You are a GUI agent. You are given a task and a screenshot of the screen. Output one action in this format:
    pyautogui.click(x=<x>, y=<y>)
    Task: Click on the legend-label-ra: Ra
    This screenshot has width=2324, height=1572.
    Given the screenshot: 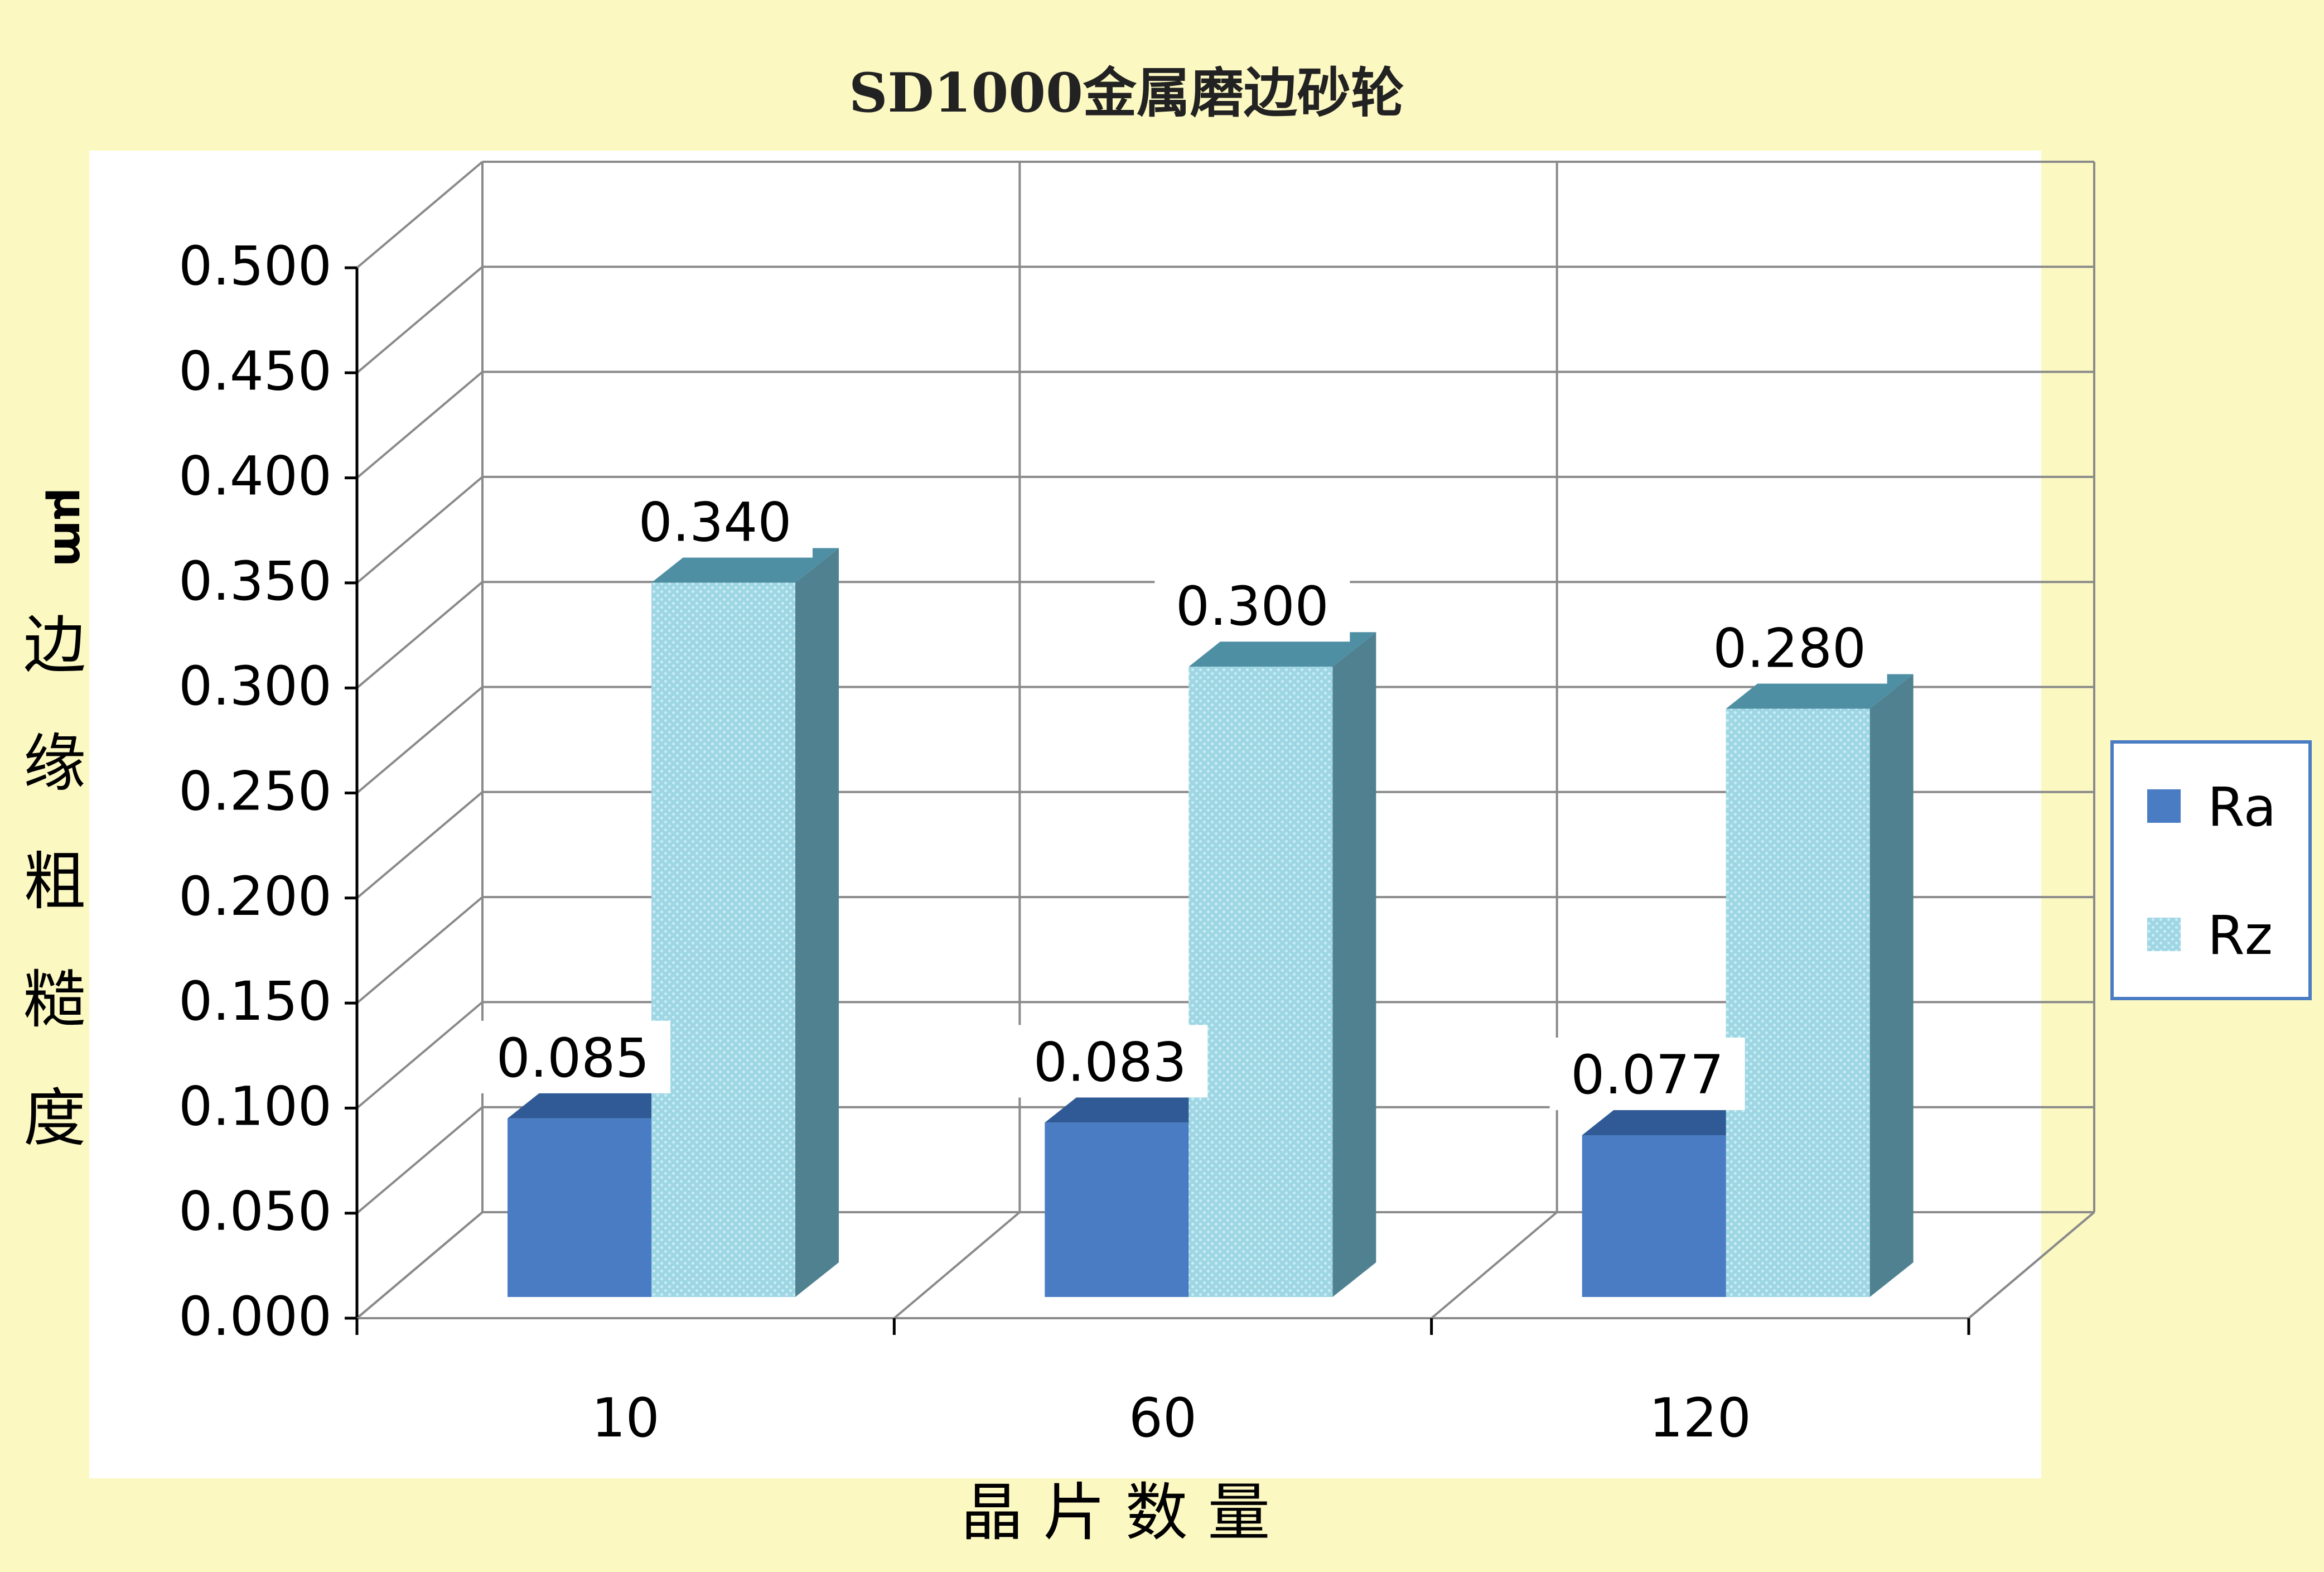 What is the action you would take?
    pyautogui.click(x=2241, y=807)
    